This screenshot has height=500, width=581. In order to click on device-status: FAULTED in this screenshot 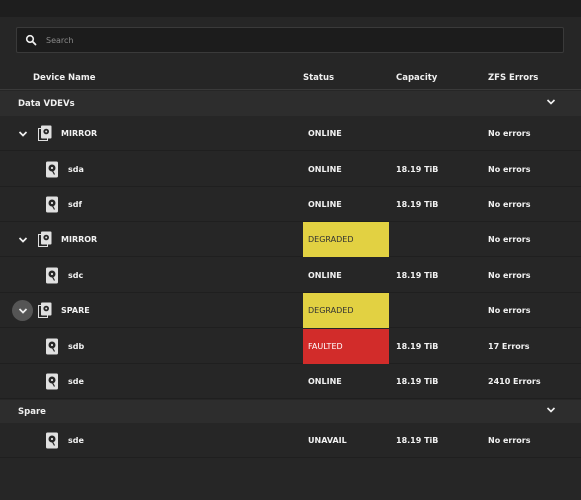, I will do `click(325, 346)`.